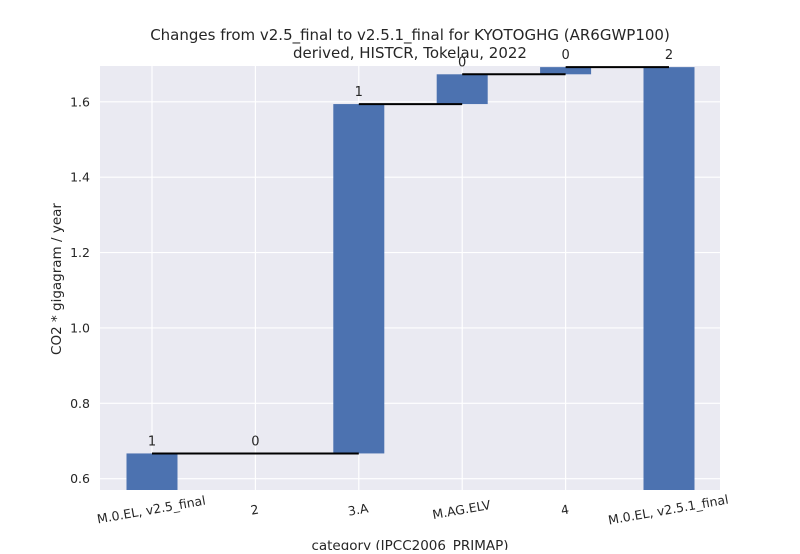  I want to click on y-tick-label: 1.2, so click(80, 252).